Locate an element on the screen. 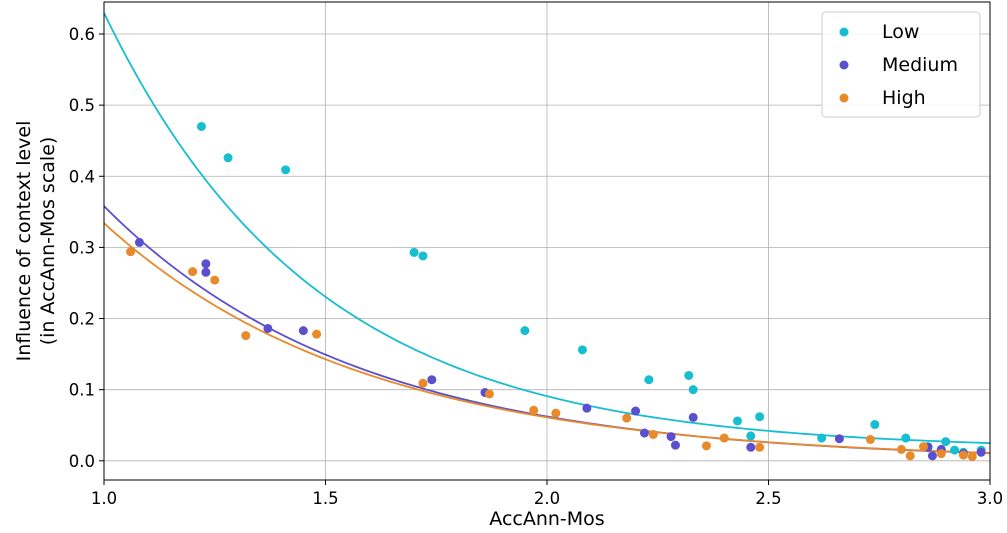  legend-box is located at coordinates (901, 64).